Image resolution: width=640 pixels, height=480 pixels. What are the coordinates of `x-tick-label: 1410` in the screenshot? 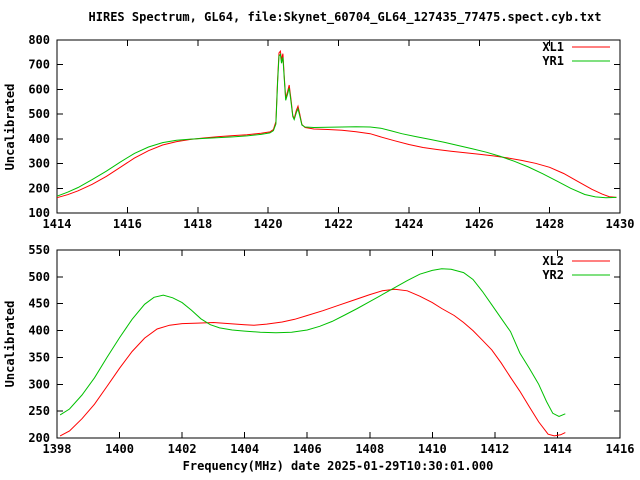 It's located at (432, 449).